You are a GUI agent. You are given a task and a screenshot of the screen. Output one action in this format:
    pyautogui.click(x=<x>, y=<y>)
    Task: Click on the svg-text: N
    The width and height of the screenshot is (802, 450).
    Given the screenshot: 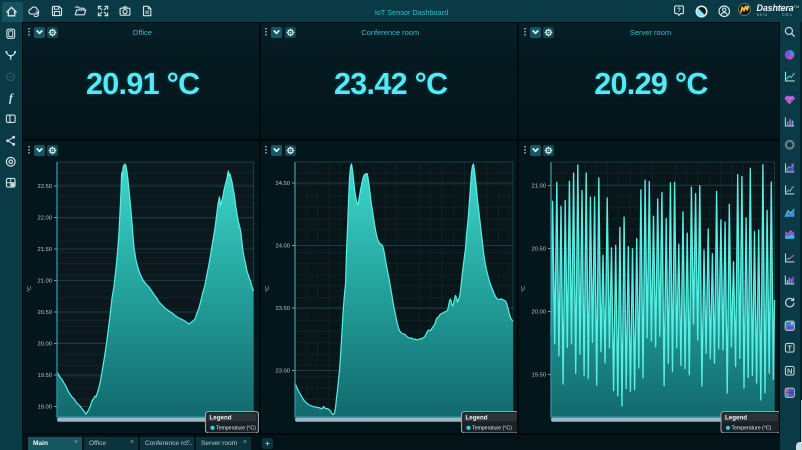 What is the action you would take?
    pyautogui.click(x=789, y=370)
    